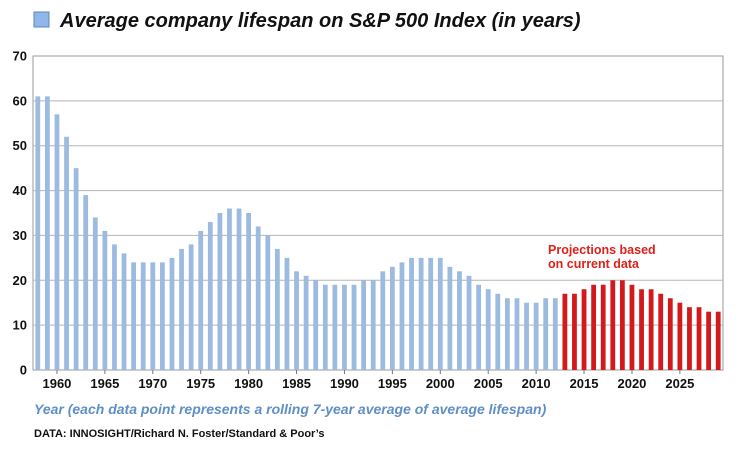  I want to click on bar-historical-2000, so click(440, 313).